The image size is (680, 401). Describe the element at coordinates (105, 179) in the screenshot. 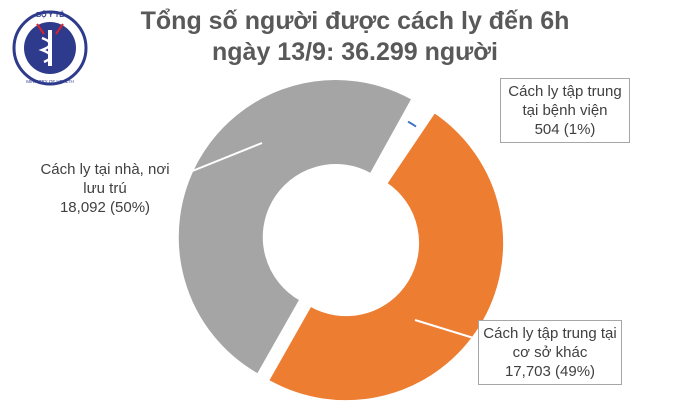

I see `category-label: Cách ly tại nhà, nơi lưu trú` at that location.